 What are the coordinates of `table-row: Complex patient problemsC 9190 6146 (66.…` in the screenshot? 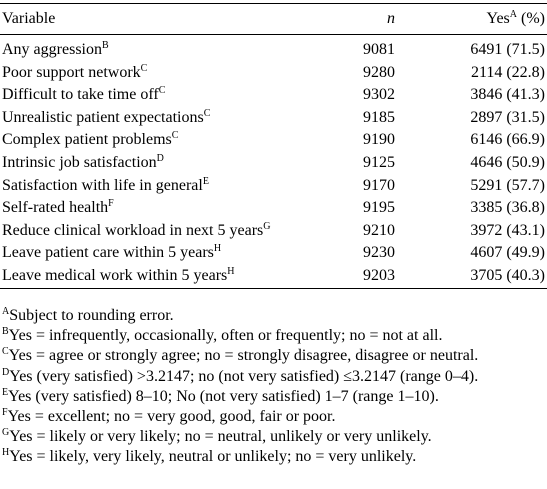 It's located at (273, 140).